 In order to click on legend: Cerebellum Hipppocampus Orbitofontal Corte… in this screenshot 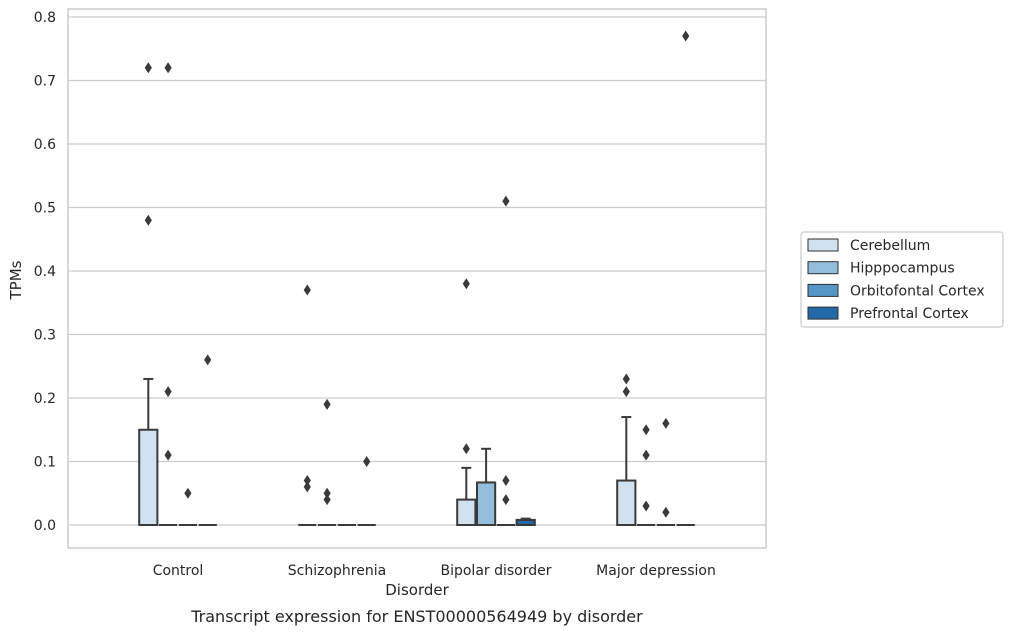, I will do `click(902, 279)`.